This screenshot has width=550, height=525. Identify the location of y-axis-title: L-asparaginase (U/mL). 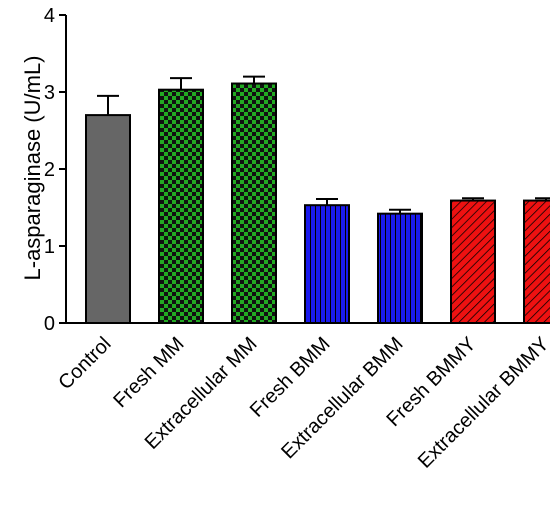
(32, 168).